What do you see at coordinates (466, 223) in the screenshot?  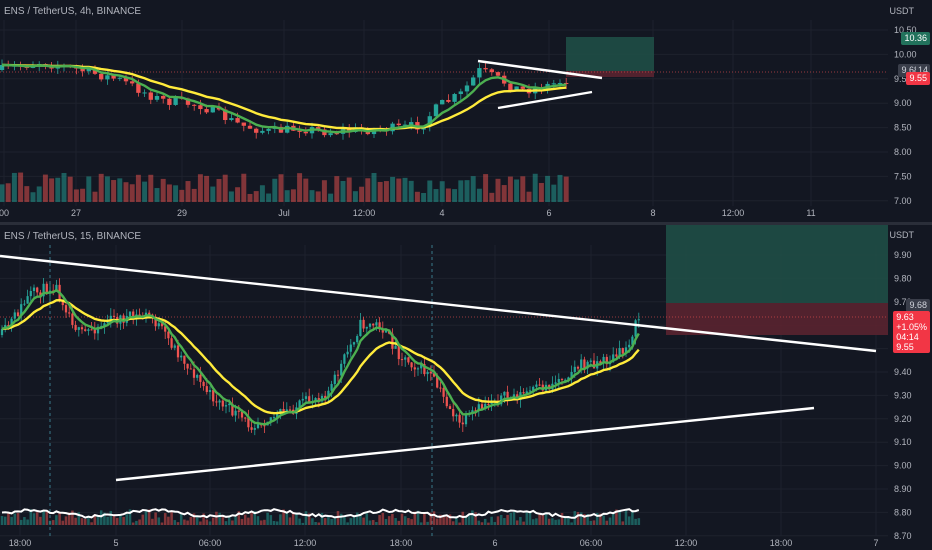 I see `pane-separator` at bounding box center [466, 223].